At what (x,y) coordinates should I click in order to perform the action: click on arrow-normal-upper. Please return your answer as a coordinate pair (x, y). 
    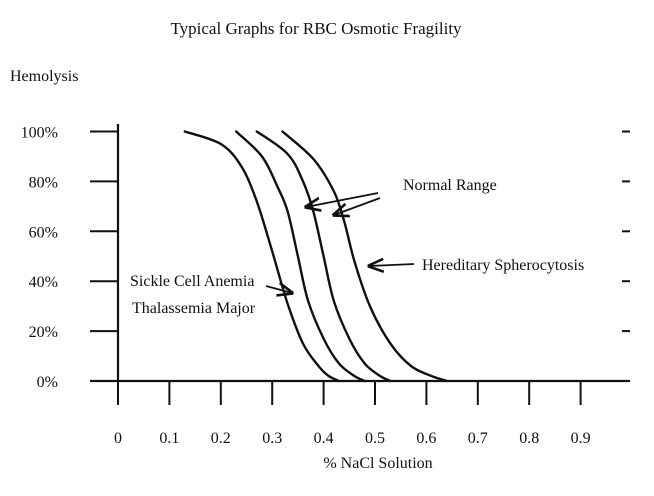
    Looking at the image, I should click on (357, 206).